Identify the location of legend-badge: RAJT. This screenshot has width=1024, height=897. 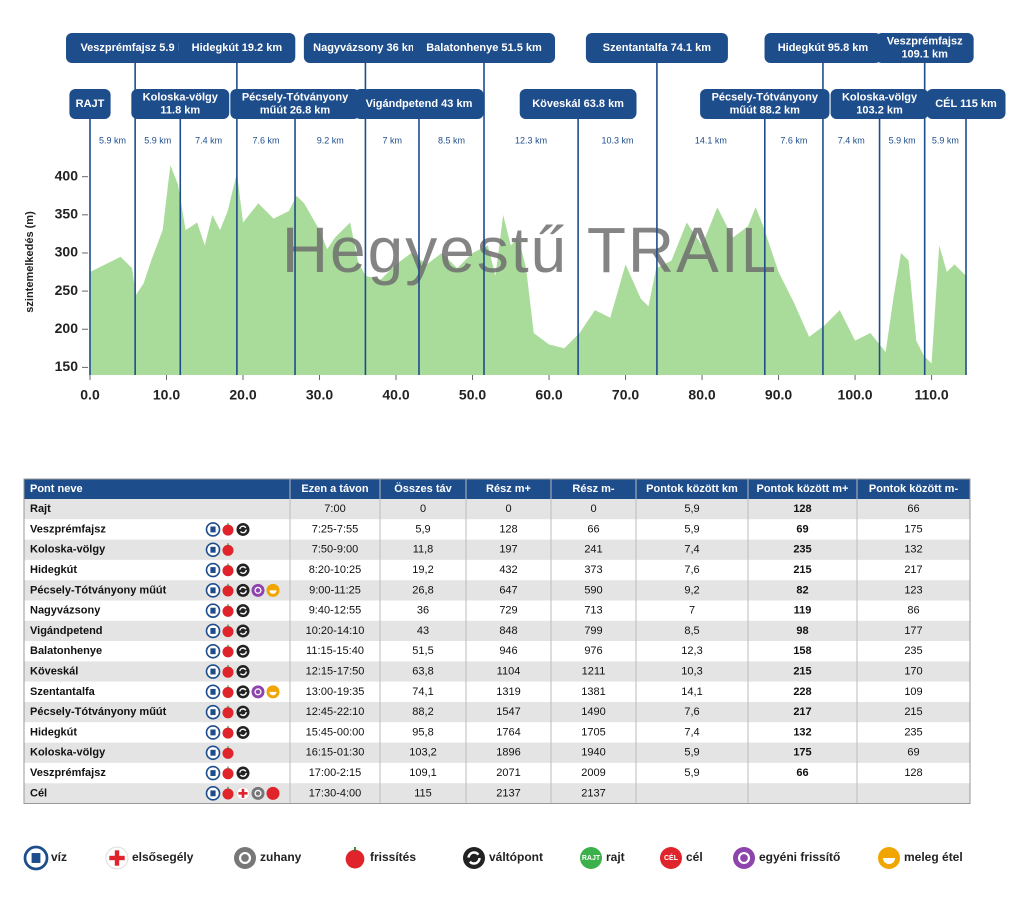
(591, 858).